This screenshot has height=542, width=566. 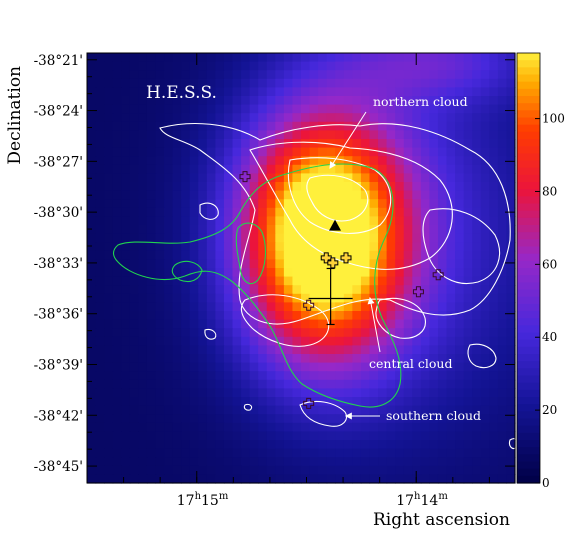 What do you see at coordinates (245, 177) in the screenshot?
I see `plus-marker` at bounding box center [245, 177].